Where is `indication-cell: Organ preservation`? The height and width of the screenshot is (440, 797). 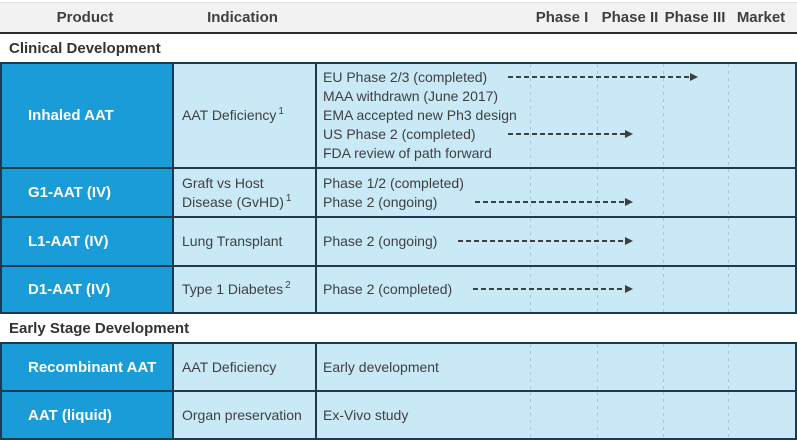 indication-cell: Organ preservation is located at coordinates (244, 415).